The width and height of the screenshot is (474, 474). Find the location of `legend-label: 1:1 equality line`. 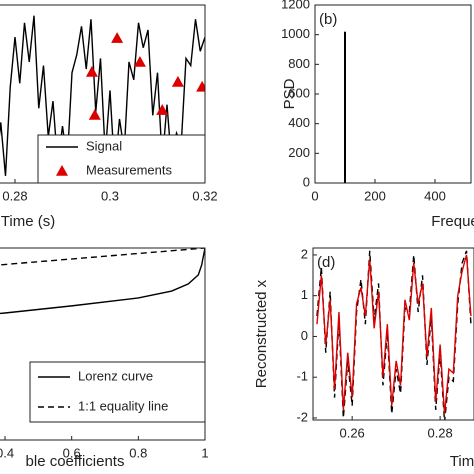

legend-label: 1:1 equality line is located at coordinates (123, 405).